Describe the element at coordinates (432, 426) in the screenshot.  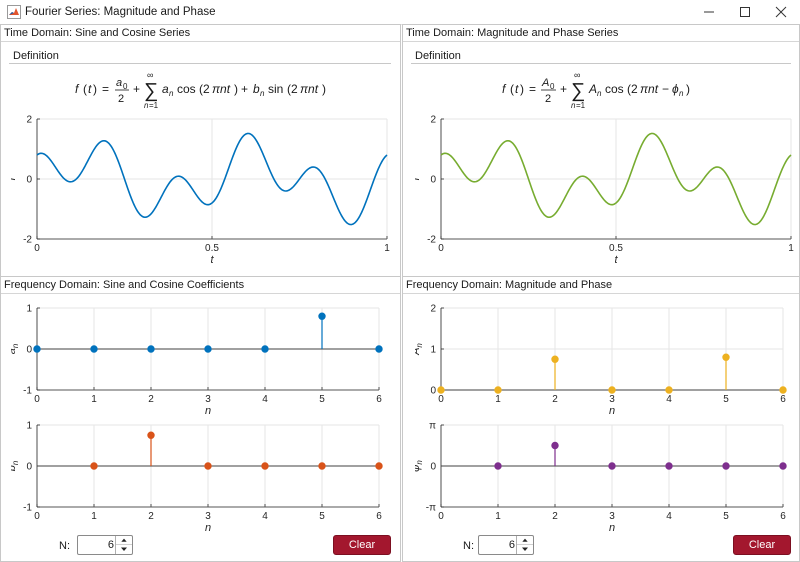
I see `y-tick-label: π` at that location.